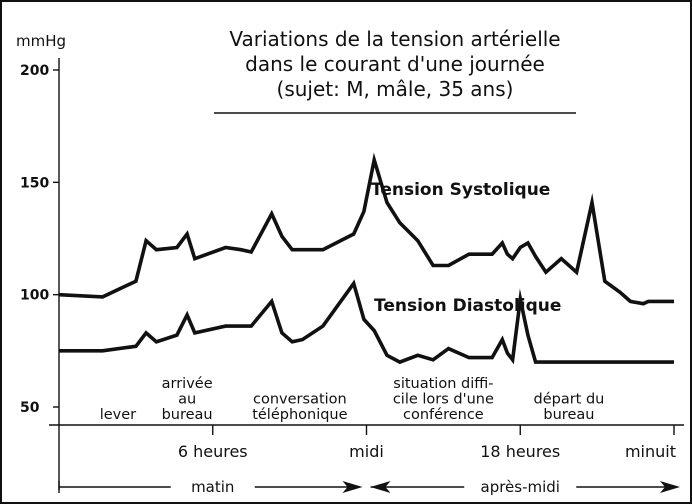  What do you see at coordinates (366, 451) in the screenshot?
I see `x-tick-label: midi` at bounding box center [366, 451].